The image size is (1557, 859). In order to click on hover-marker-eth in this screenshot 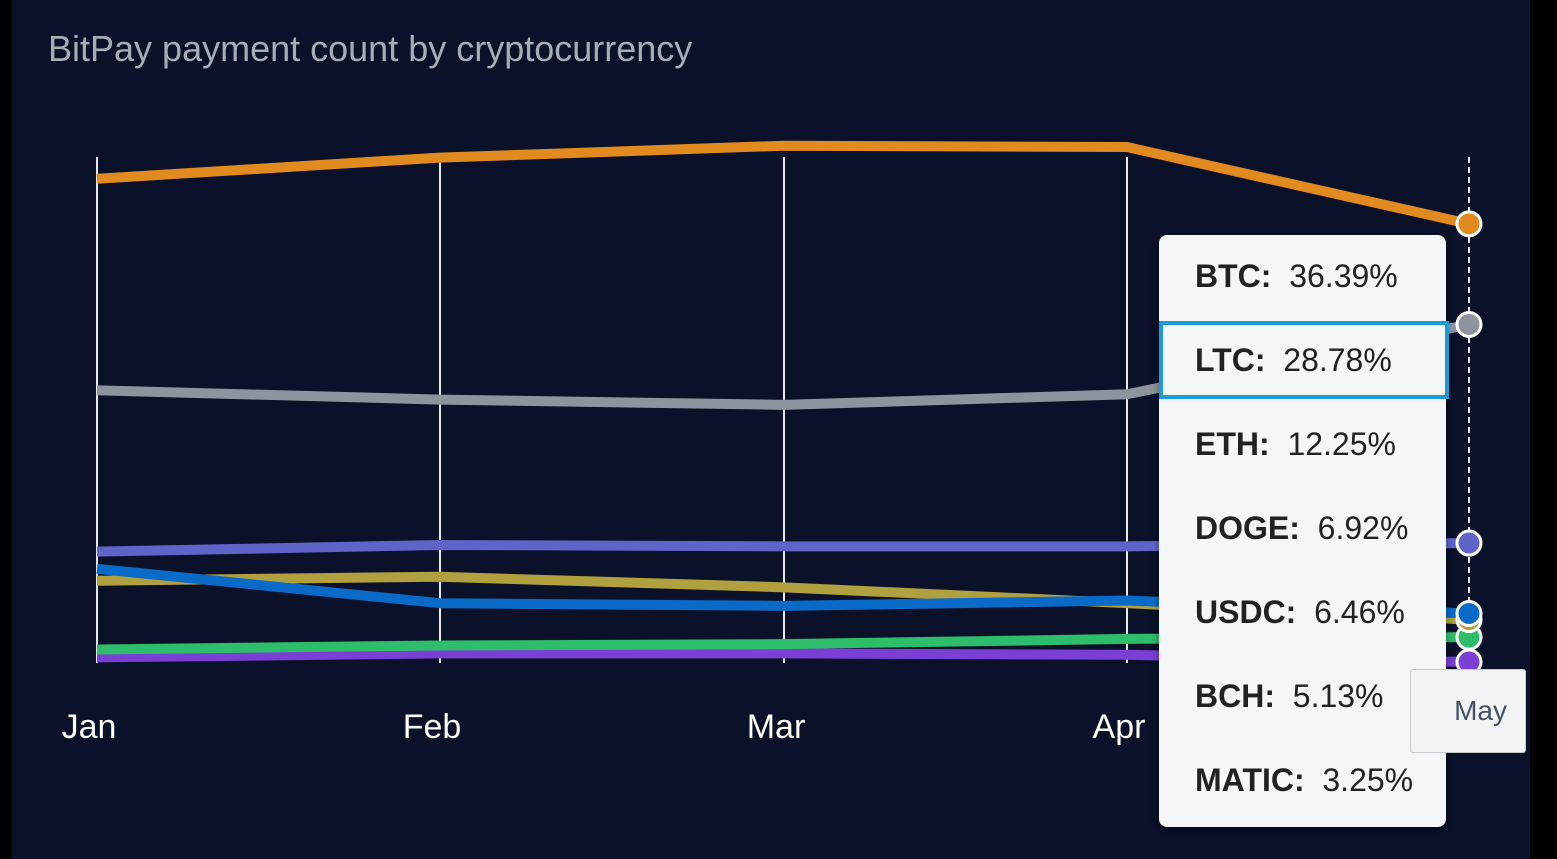, I will do `click(1469, 543)`.